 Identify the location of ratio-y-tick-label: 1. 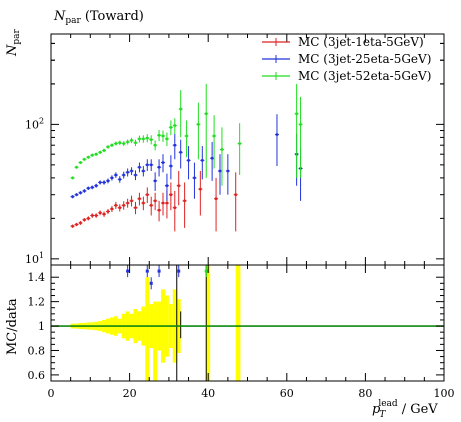
(41, 326).